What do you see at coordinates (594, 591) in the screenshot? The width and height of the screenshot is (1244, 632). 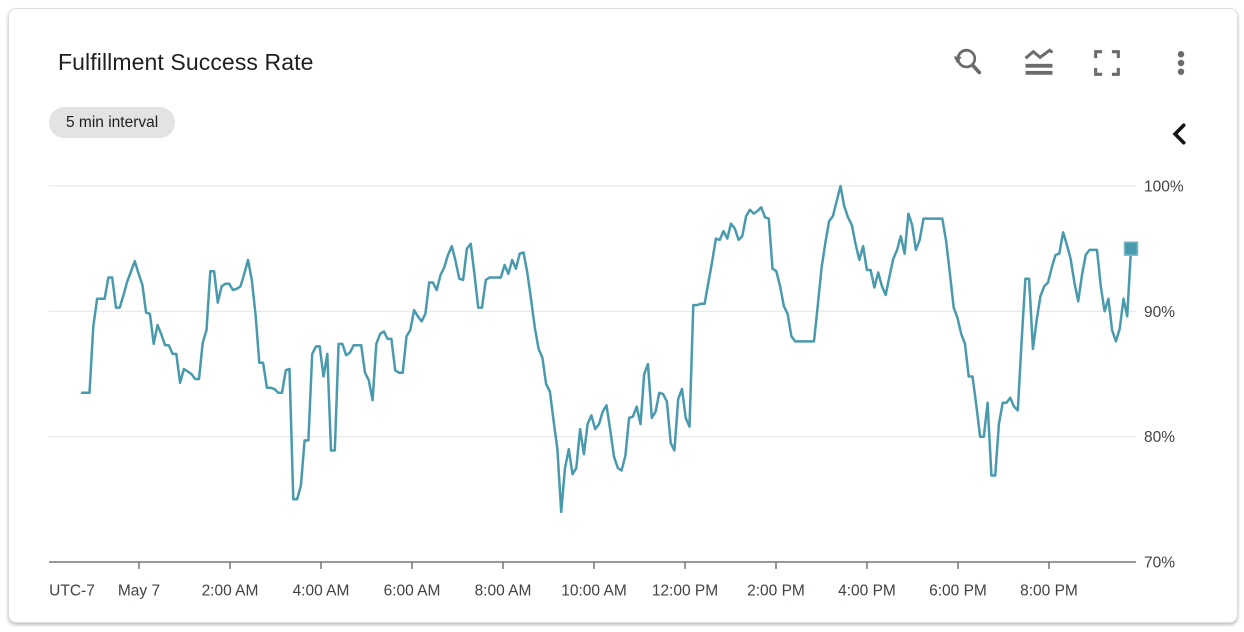 I see `x-tick-label: 10:00 AM` at bounding box center [594, 591].